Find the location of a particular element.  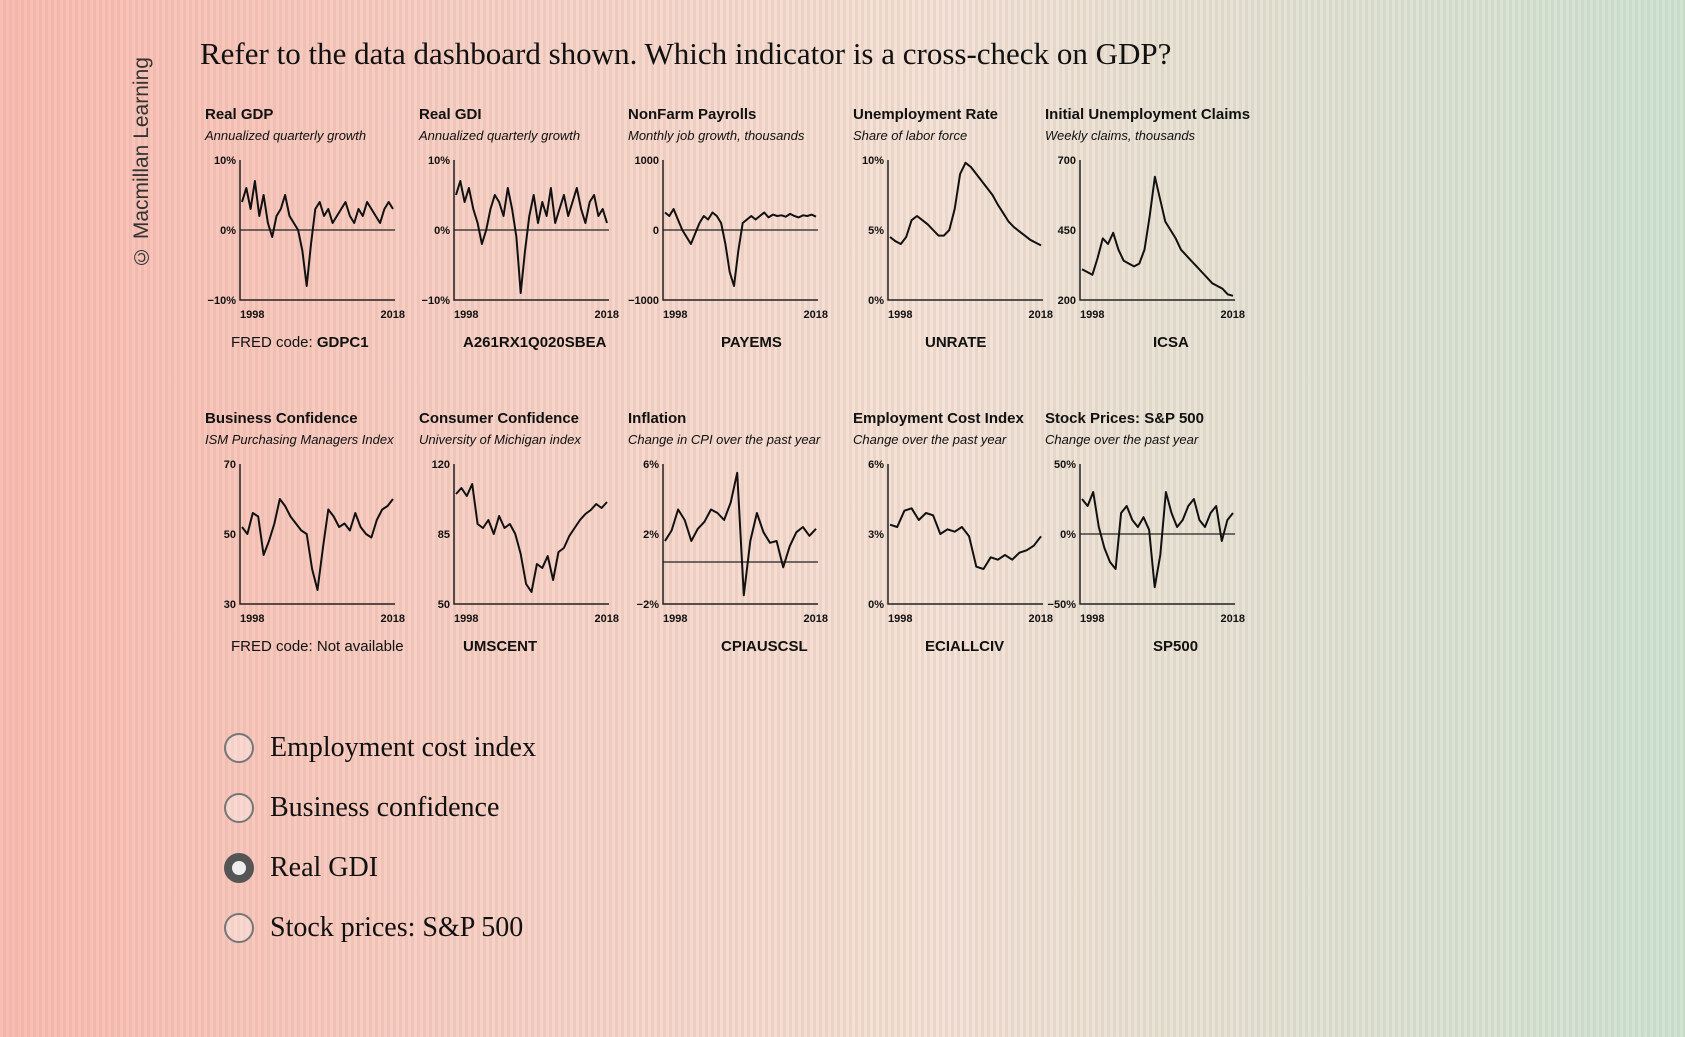

fred-code: UMSCENT is located at coordinates (500, 646).